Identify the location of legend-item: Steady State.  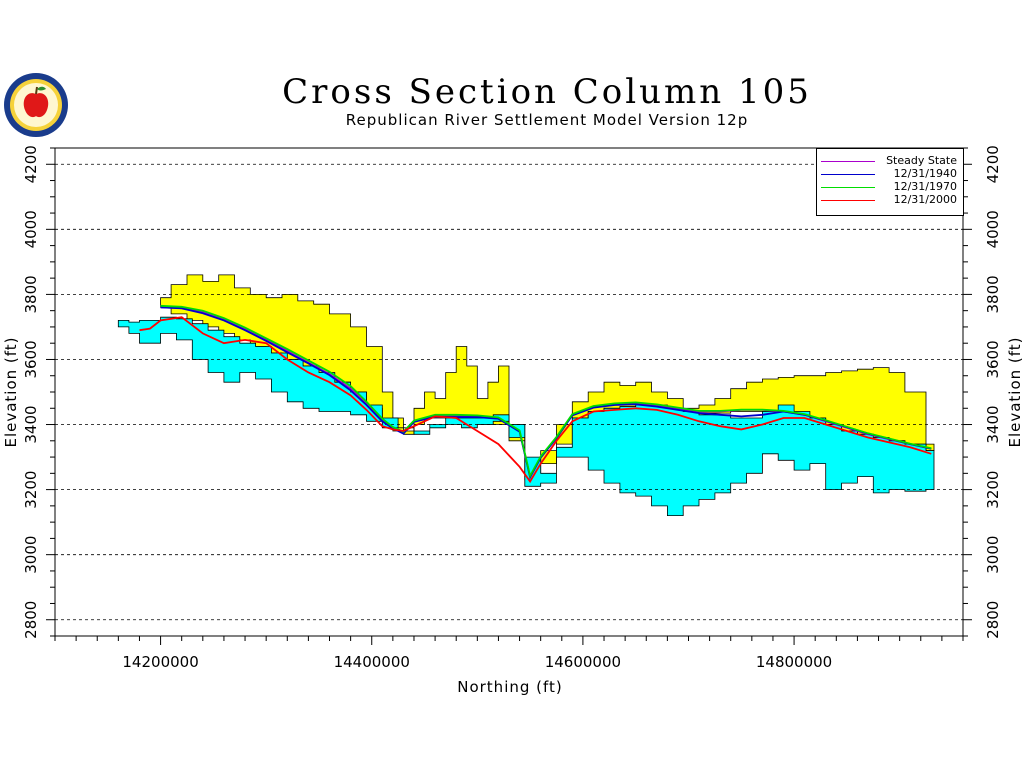
(891, 161).